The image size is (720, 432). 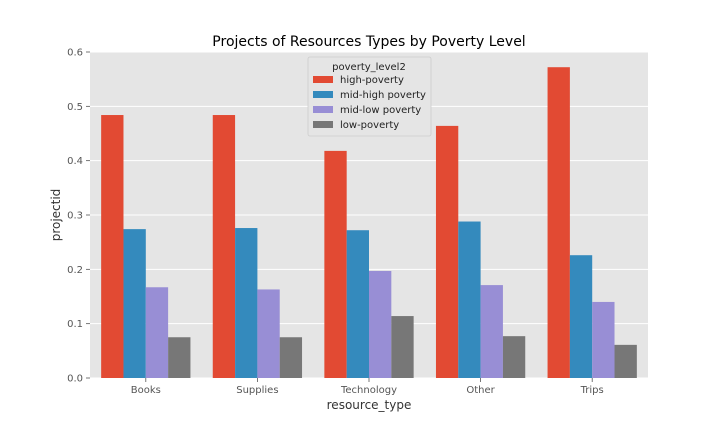 I want to click on bar-mid-low-poverty-technology, so click(x=380, y=324).